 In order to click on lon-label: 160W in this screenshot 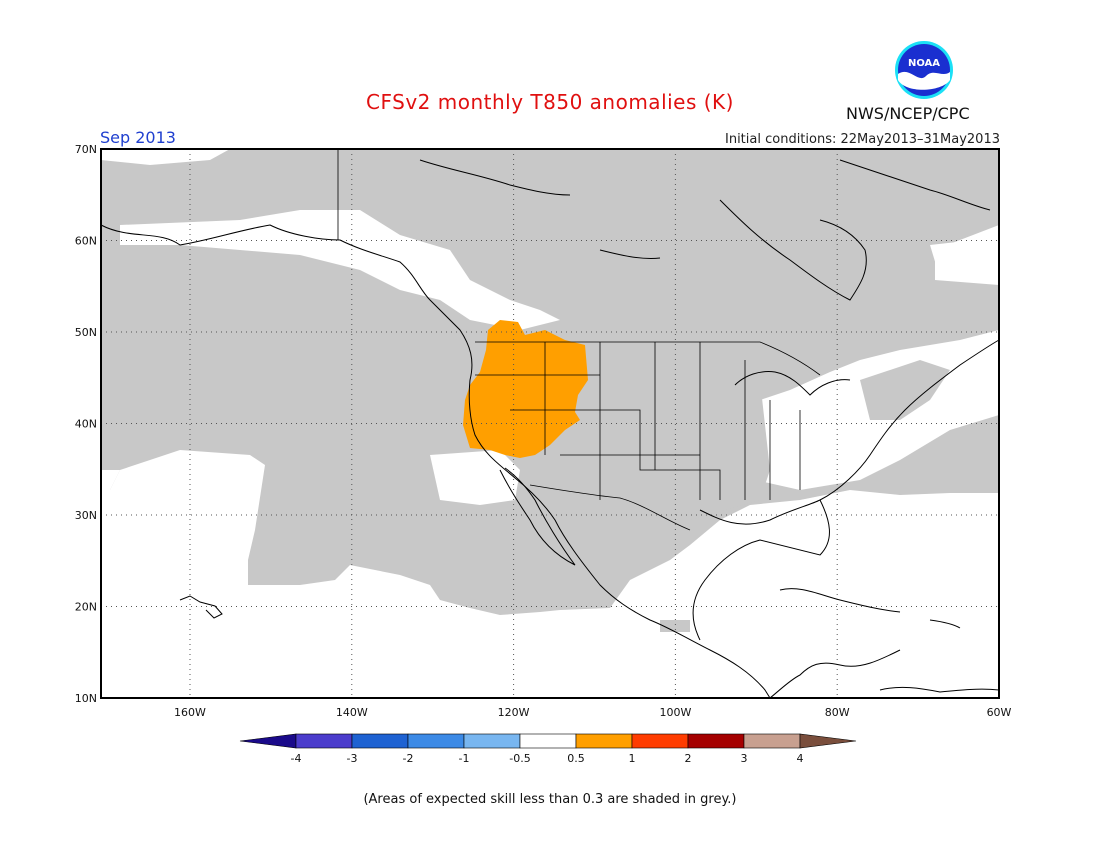, I will do `click(190, 712)`.